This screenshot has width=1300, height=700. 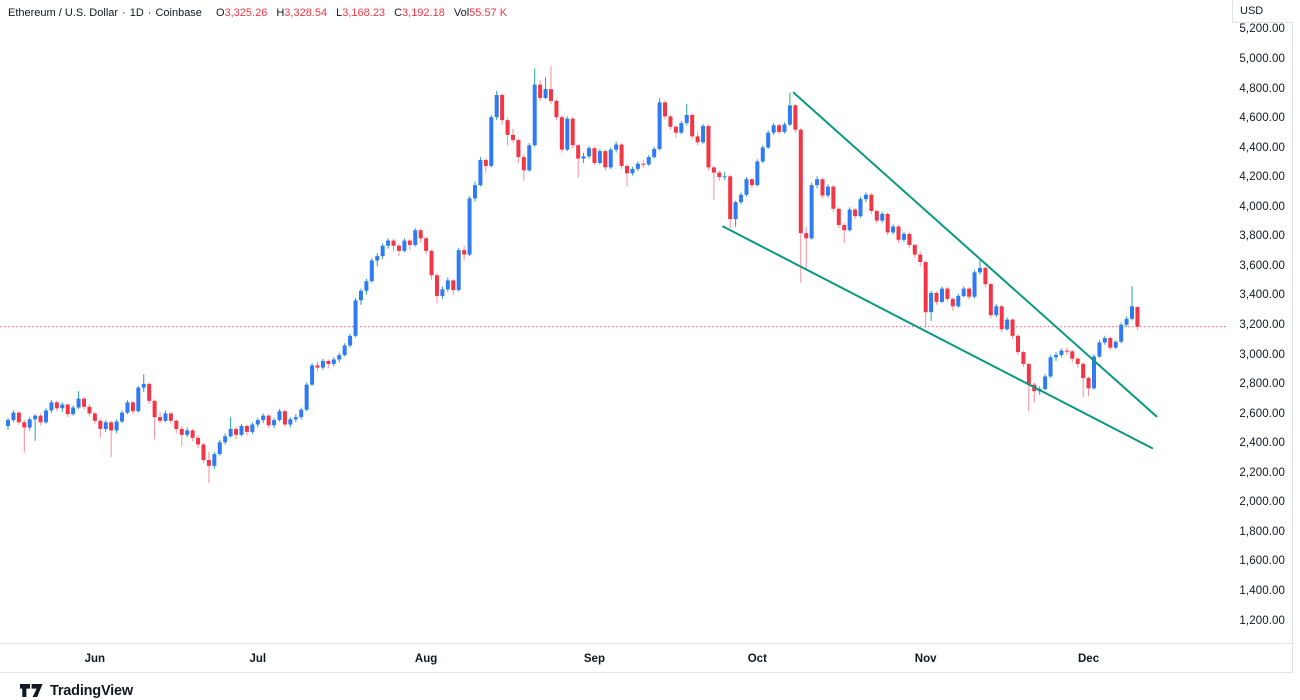 What do you see at coordinates (178, 13) in the screenshot?
I see `exchange-label: Coinbase` at bounding box center [178, 13].